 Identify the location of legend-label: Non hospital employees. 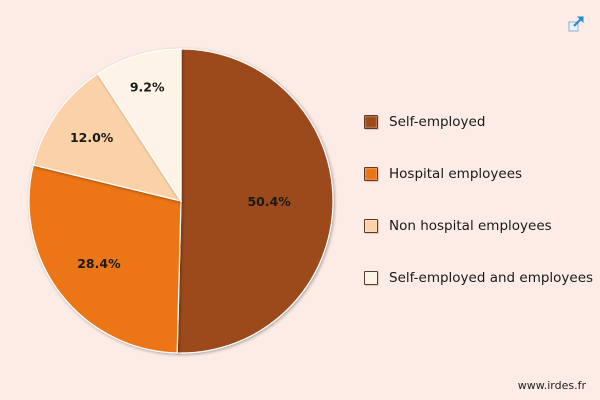
(470, 226).